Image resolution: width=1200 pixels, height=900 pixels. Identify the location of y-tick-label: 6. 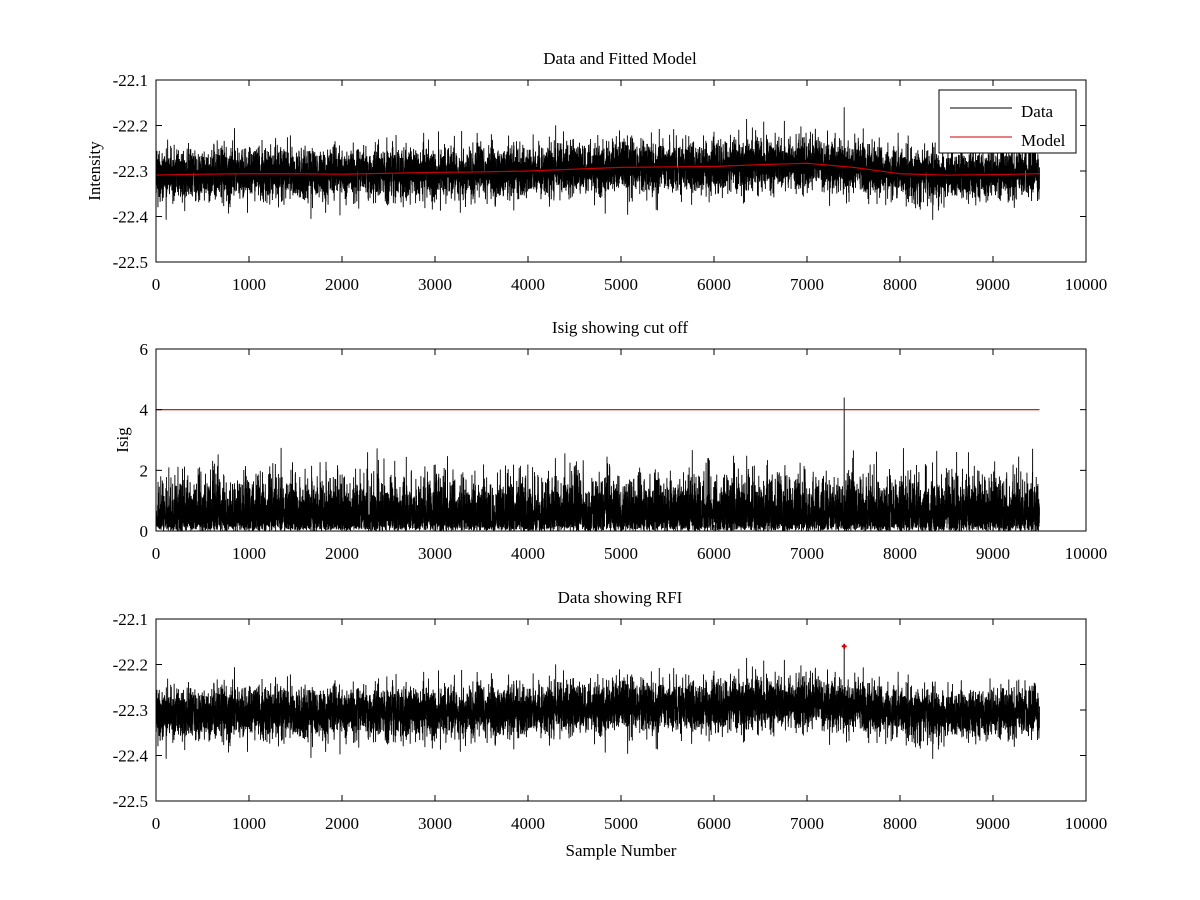
(144, 349).